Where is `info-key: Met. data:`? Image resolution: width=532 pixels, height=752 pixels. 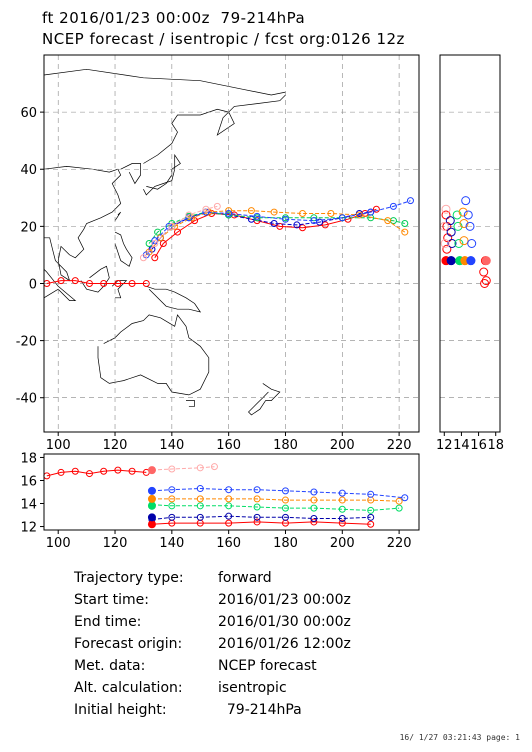
info-key: Met. data: is located at coordinates (110, 666).